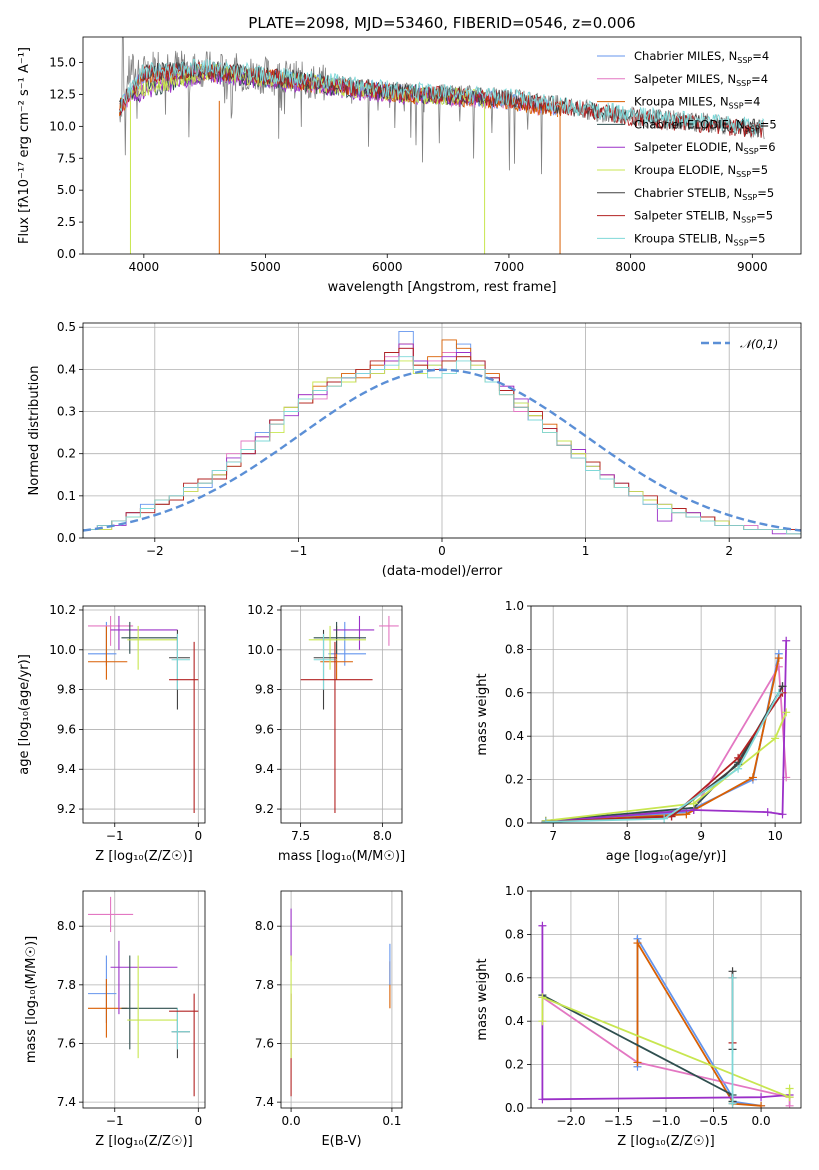 The height and width of the screenshot is (1170, 819). I want to click on y-tick-label: 0.6, so click(514, 978).